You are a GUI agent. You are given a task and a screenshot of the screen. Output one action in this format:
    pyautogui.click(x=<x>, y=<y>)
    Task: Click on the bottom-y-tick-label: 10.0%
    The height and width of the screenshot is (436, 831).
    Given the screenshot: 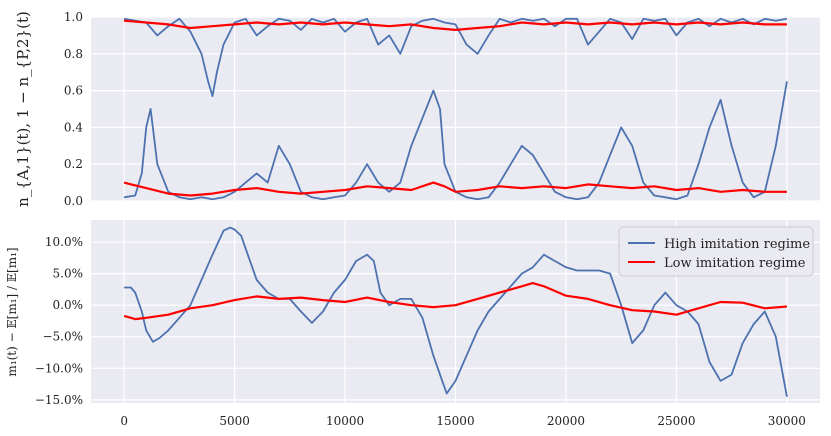 What is the action you would take?
    pyautogui.click(x=64, y=242)
    